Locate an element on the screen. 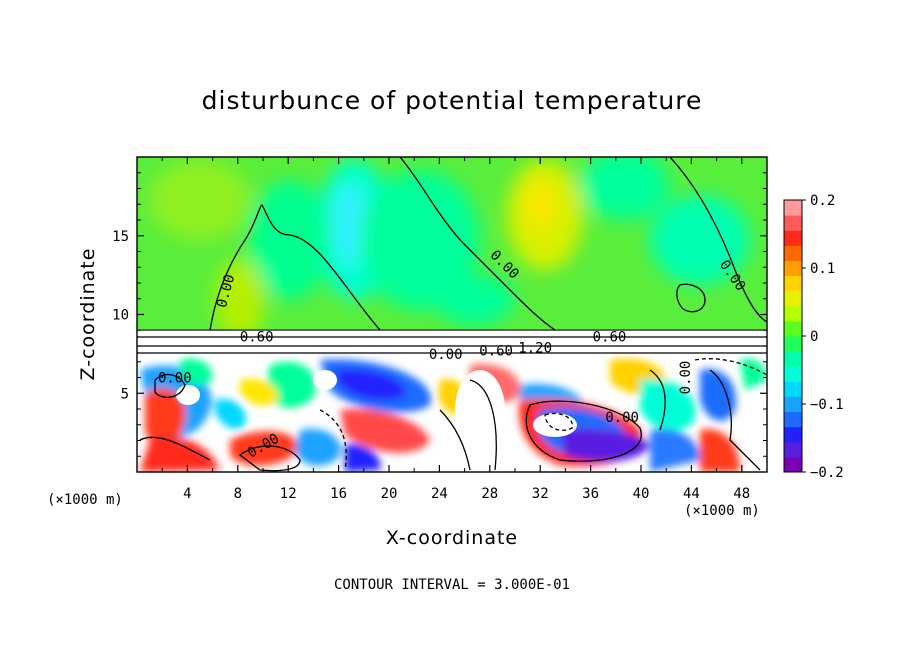  x-axis-unit-left: (×1000 m) is located at coordinates (85, 500).